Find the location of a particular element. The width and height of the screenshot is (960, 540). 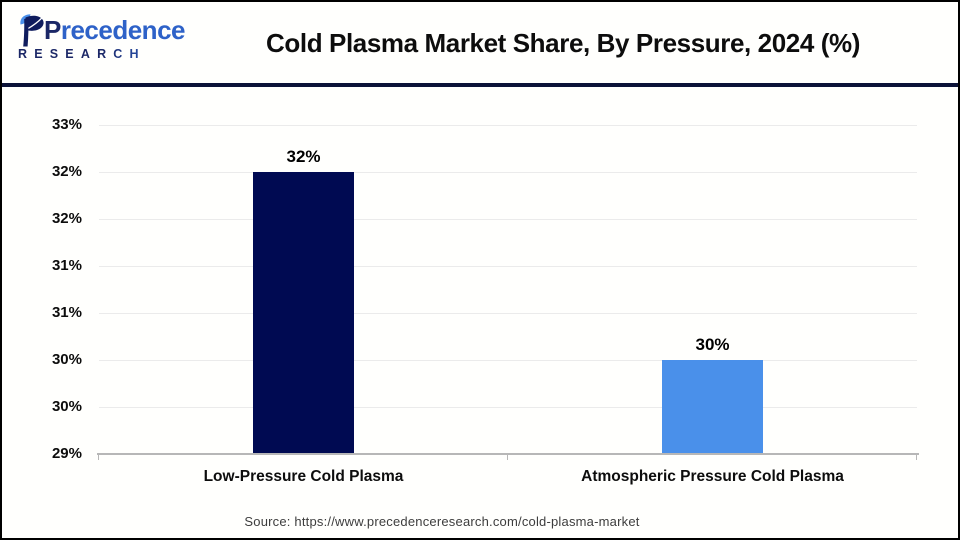

bar-value-label: 30% is located at coordinates (712, 344).